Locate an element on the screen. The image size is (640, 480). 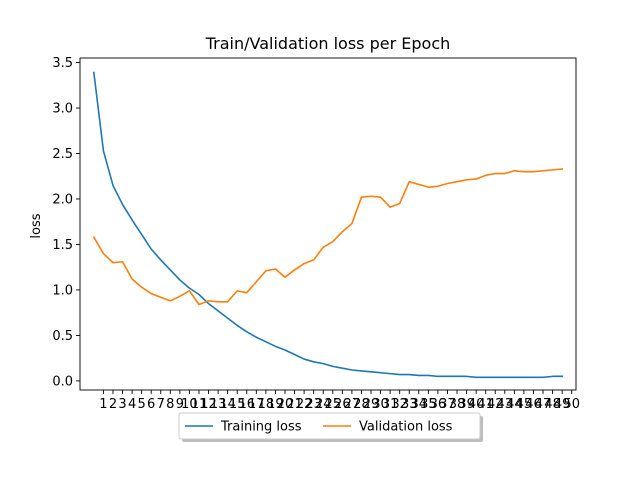
x-tick-label: 46 is located at coordinates (533, 404).